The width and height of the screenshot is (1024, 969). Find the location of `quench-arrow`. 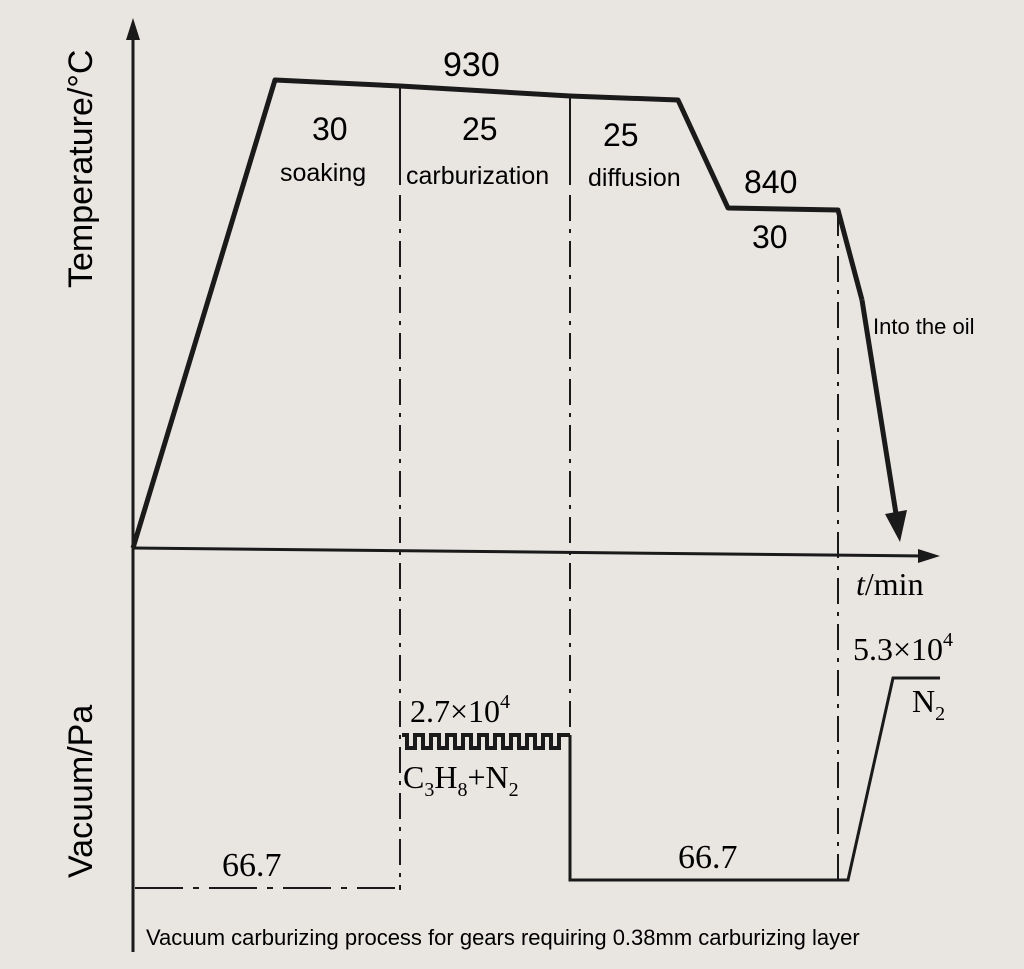

quench-arrow is located at coordinates (879, 410).